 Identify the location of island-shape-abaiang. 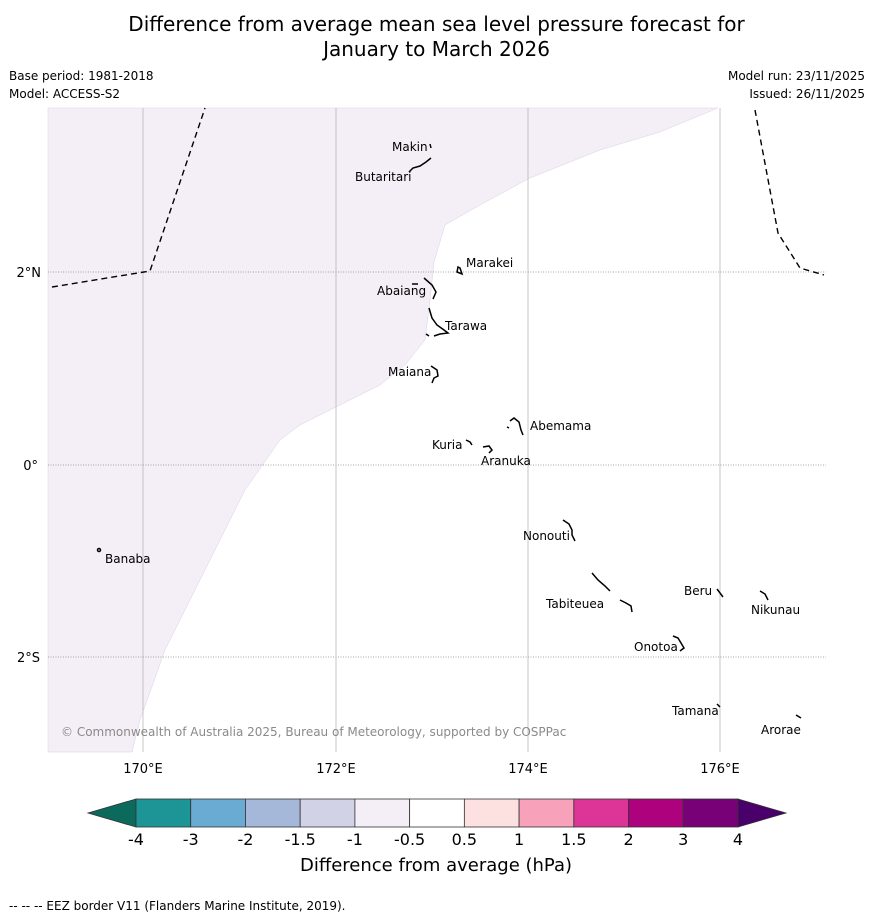
(424, 288).